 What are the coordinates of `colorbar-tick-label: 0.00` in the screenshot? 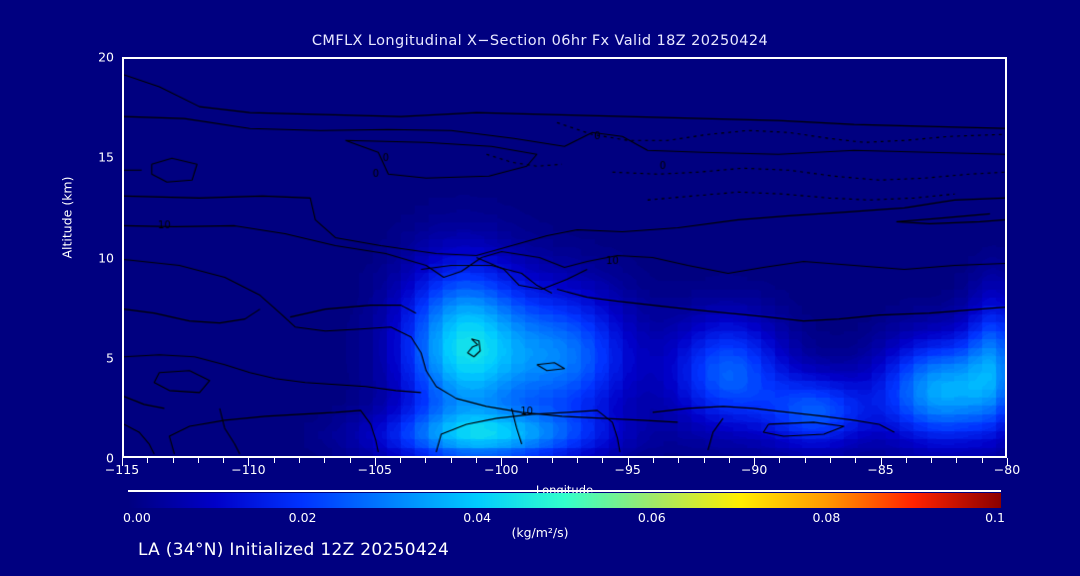 It's located at (136, 517).